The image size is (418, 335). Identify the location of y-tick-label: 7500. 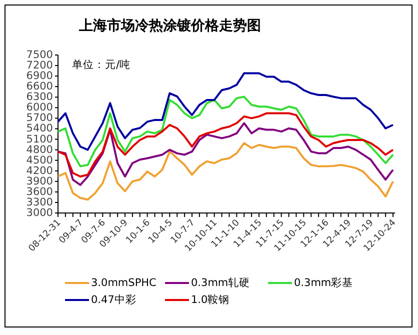
(39, 55).